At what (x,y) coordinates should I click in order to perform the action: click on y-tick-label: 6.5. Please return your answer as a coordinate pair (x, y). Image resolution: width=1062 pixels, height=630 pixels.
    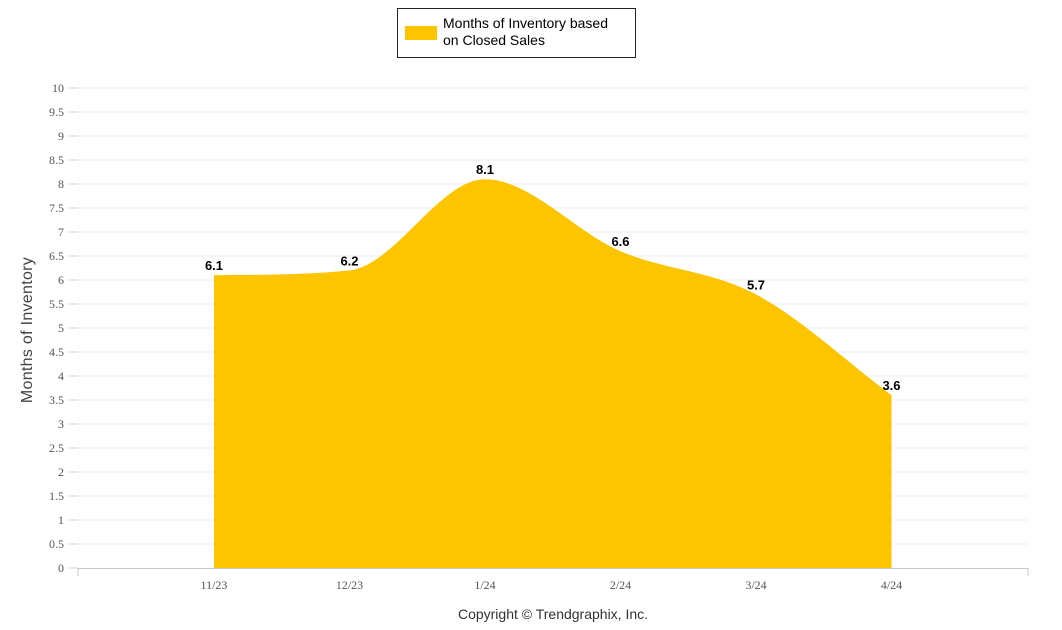
    Looking at the image, I should click on (56, 256).